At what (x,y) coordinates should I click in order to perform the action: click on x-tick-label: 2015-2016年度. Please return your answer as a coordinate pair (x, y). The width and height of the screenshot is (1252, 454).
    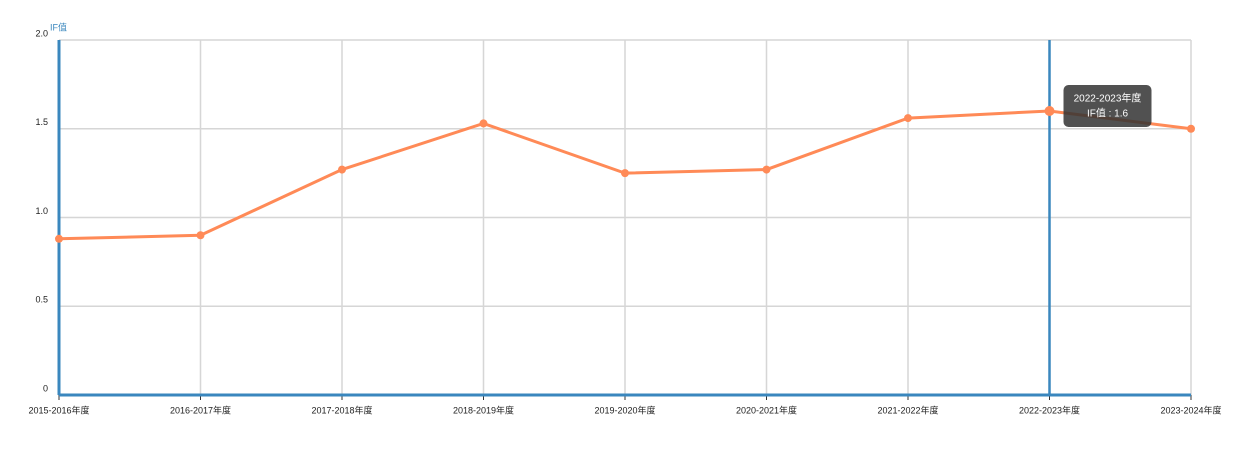
    Looking at the image, I should click on (58, 409).